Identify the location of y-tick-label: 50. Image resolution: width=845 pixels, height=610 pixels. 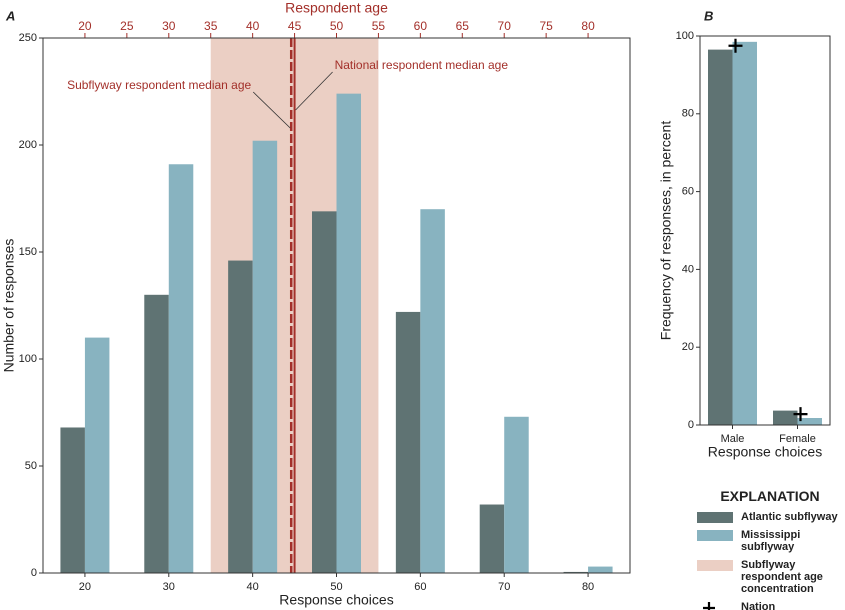
(31, 466).